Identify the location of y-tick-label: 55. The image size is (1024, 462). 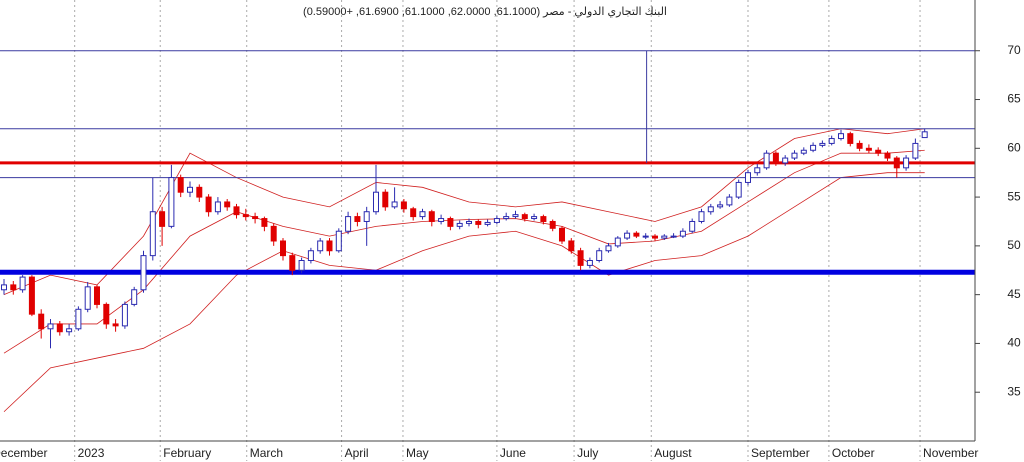
(1014, 196).